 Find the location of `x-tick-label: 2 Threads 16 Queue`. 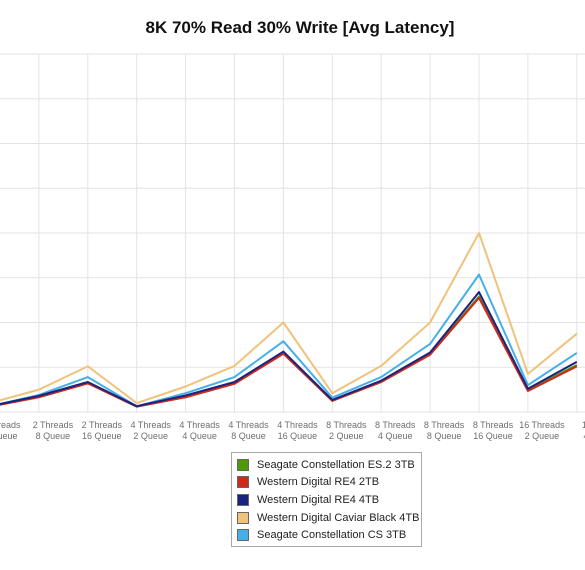

x-tick-label: 2 Threads 16 Queue is located at coordinates (102, 430).